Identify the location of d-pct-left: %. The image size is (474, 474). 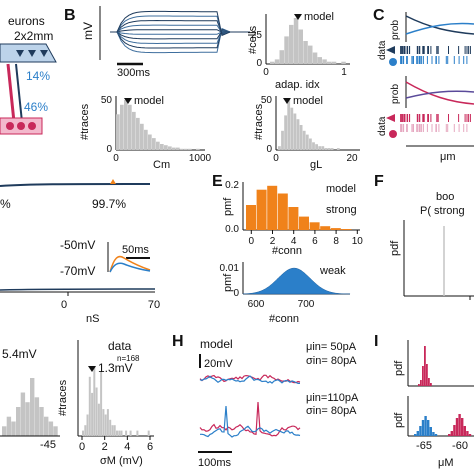
(5, 204).